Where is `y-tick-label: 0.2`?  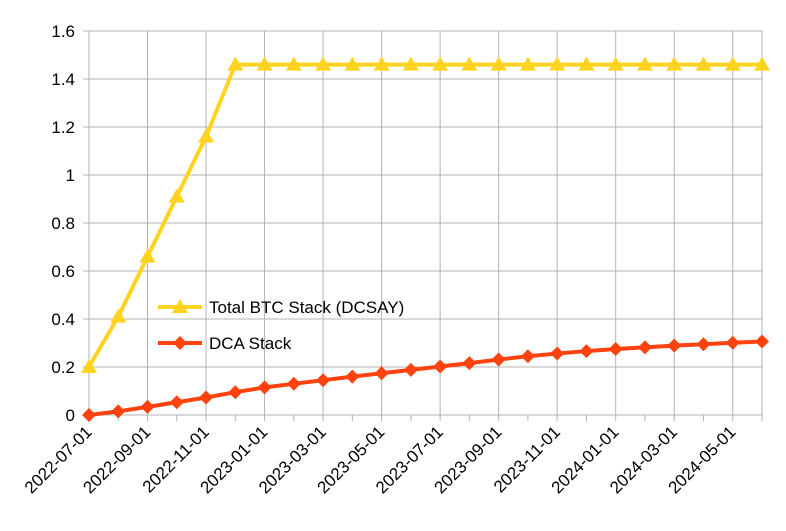
y-tick-label: 0.2 is located at coordinates (63, 367).